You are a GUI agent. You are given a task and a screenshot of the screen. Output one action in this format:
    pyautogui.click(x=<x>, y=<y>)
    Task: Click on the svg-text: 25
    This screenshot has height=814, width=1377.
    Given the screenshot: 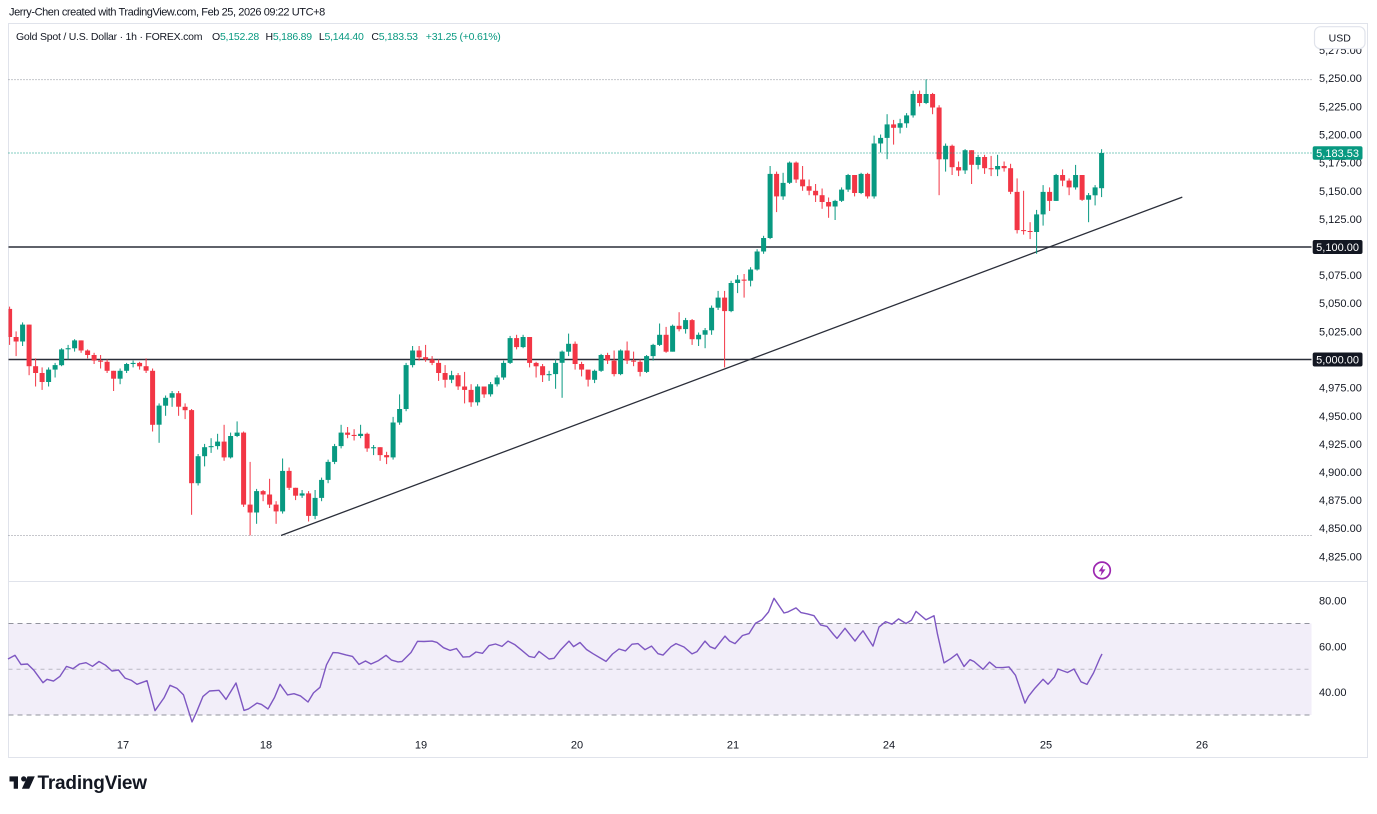 What is the action you would take?
    pyautogui.click(x=1046, y=746)
    